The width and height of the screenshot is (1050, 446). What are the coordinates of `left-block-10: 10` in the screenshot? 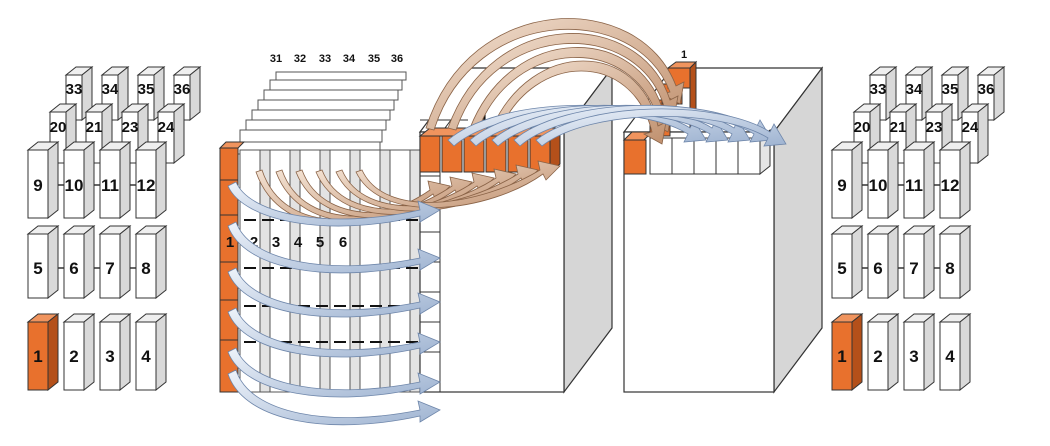 It's located at (79, 180).